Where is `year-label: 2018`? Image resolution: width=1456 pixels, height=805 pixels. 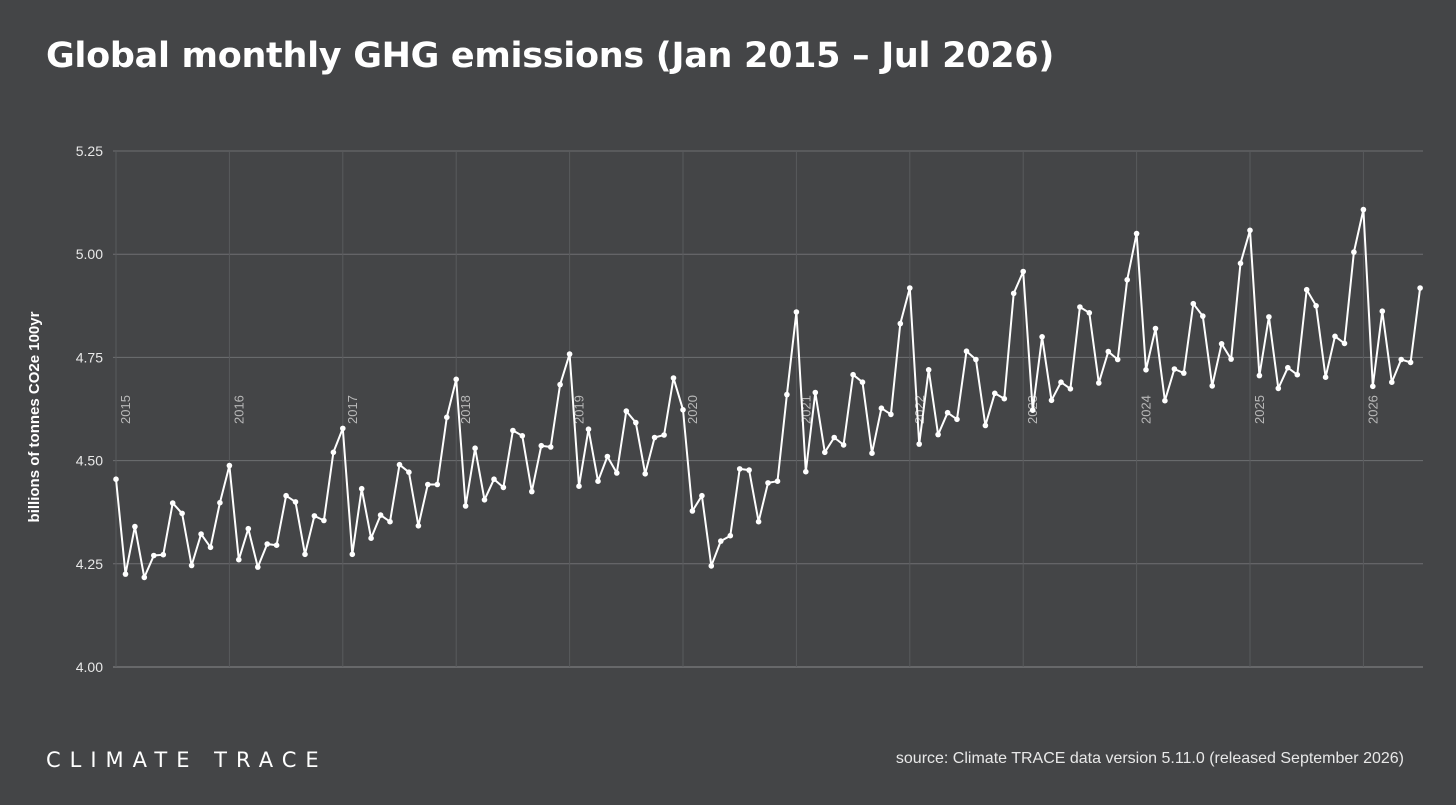
year-label: 2018 is located at coordinates (465, 409).